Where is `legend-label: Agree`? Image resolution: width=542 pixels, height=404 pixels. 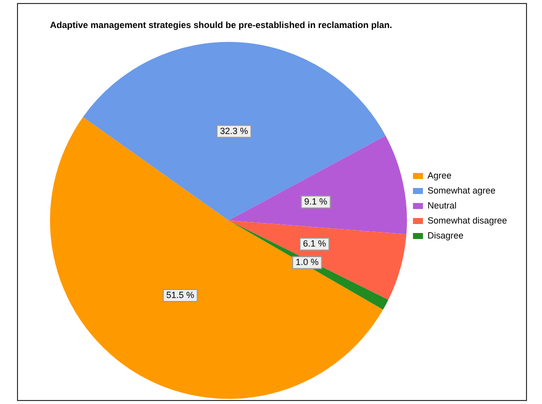
legend-label: Agree is located at coordinates (439, 175).